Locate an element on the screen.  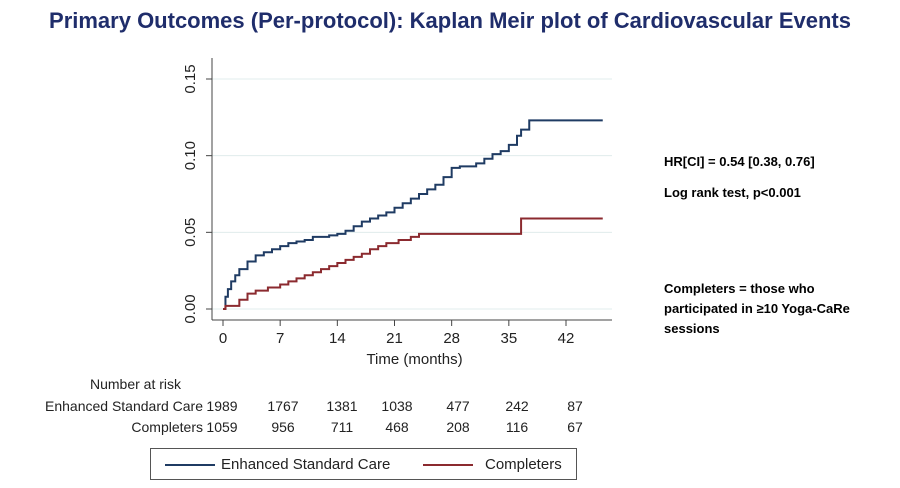
risk-value-completers-4: 208 is located at coordinates (458, 427).